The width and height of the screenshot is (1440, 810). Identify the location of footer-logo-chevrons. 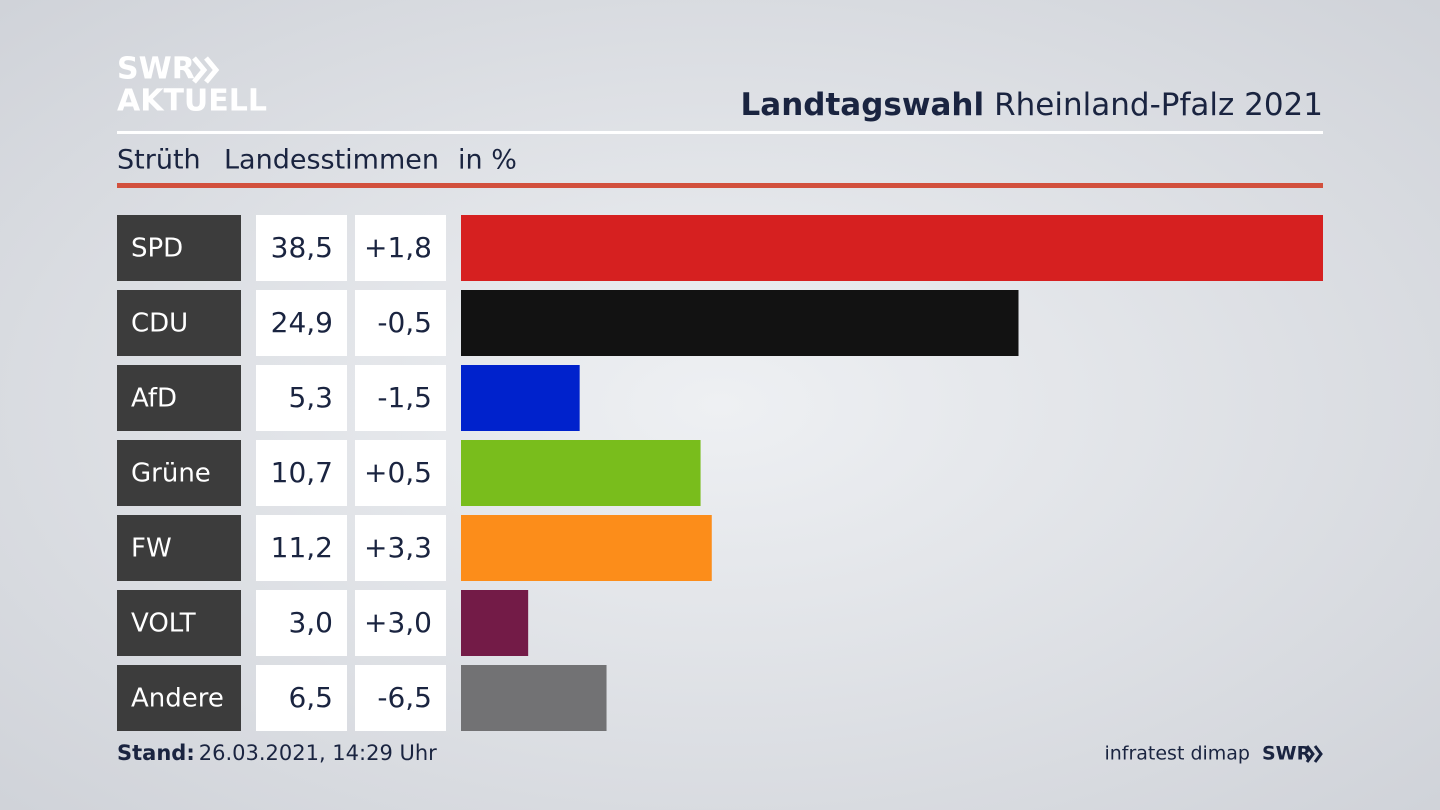
(1314, 754).